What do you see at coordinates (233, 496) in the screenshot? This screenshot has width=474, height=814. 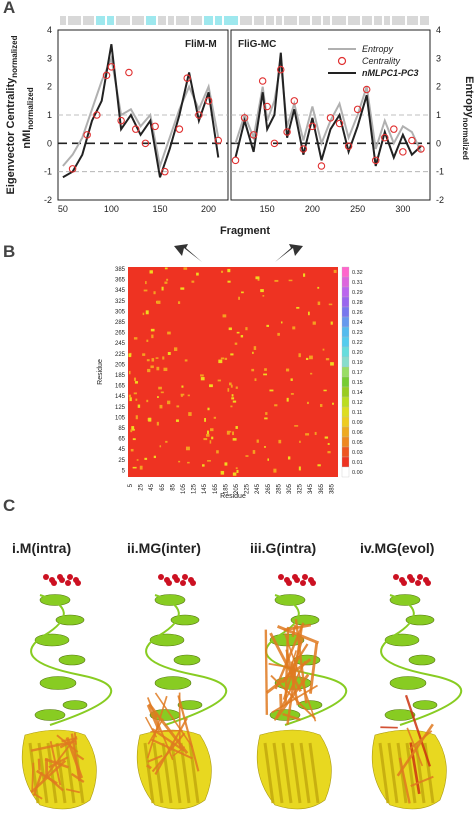 I see `heatmap-x-label: Residue` at bounding box center [233, 496].